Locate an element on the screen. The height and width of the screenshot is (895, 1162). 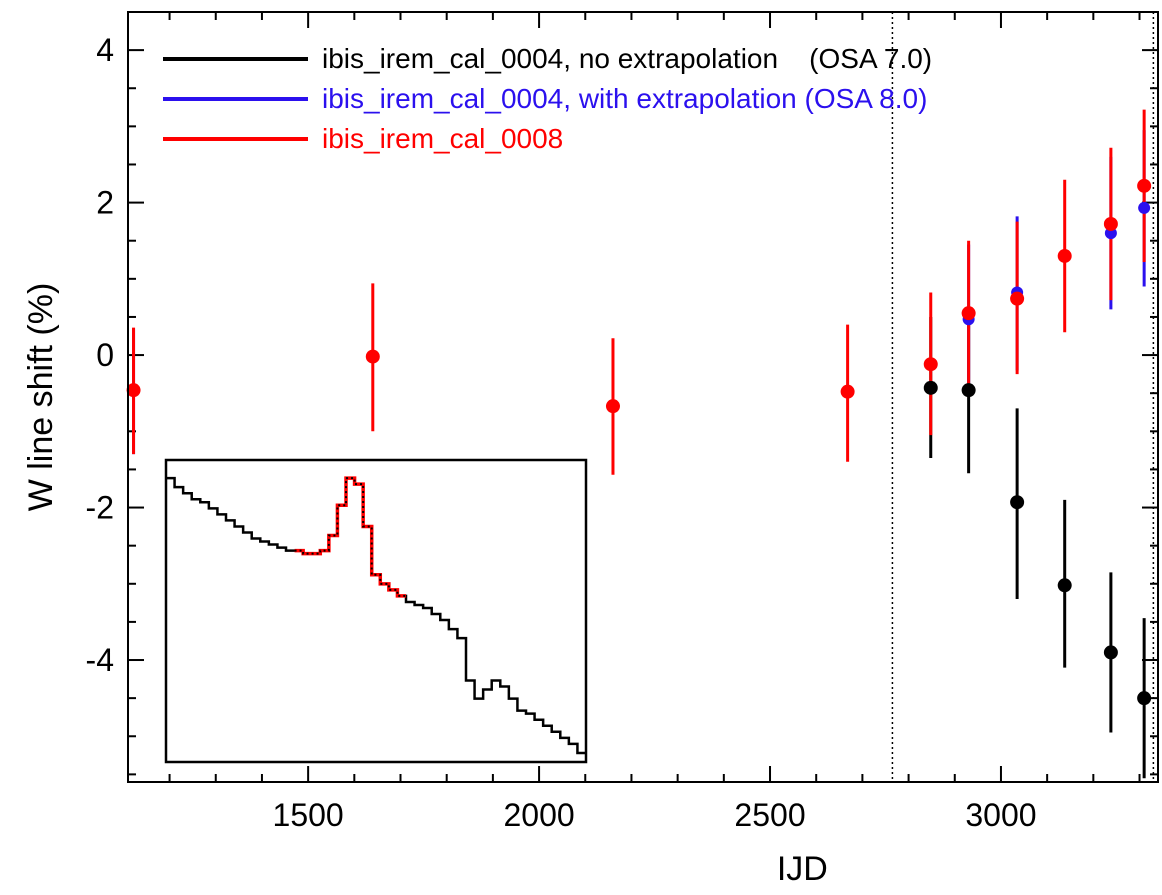
x-tick-labels: 1500 2000 2500 3000 is located at coordinates (655, 815).